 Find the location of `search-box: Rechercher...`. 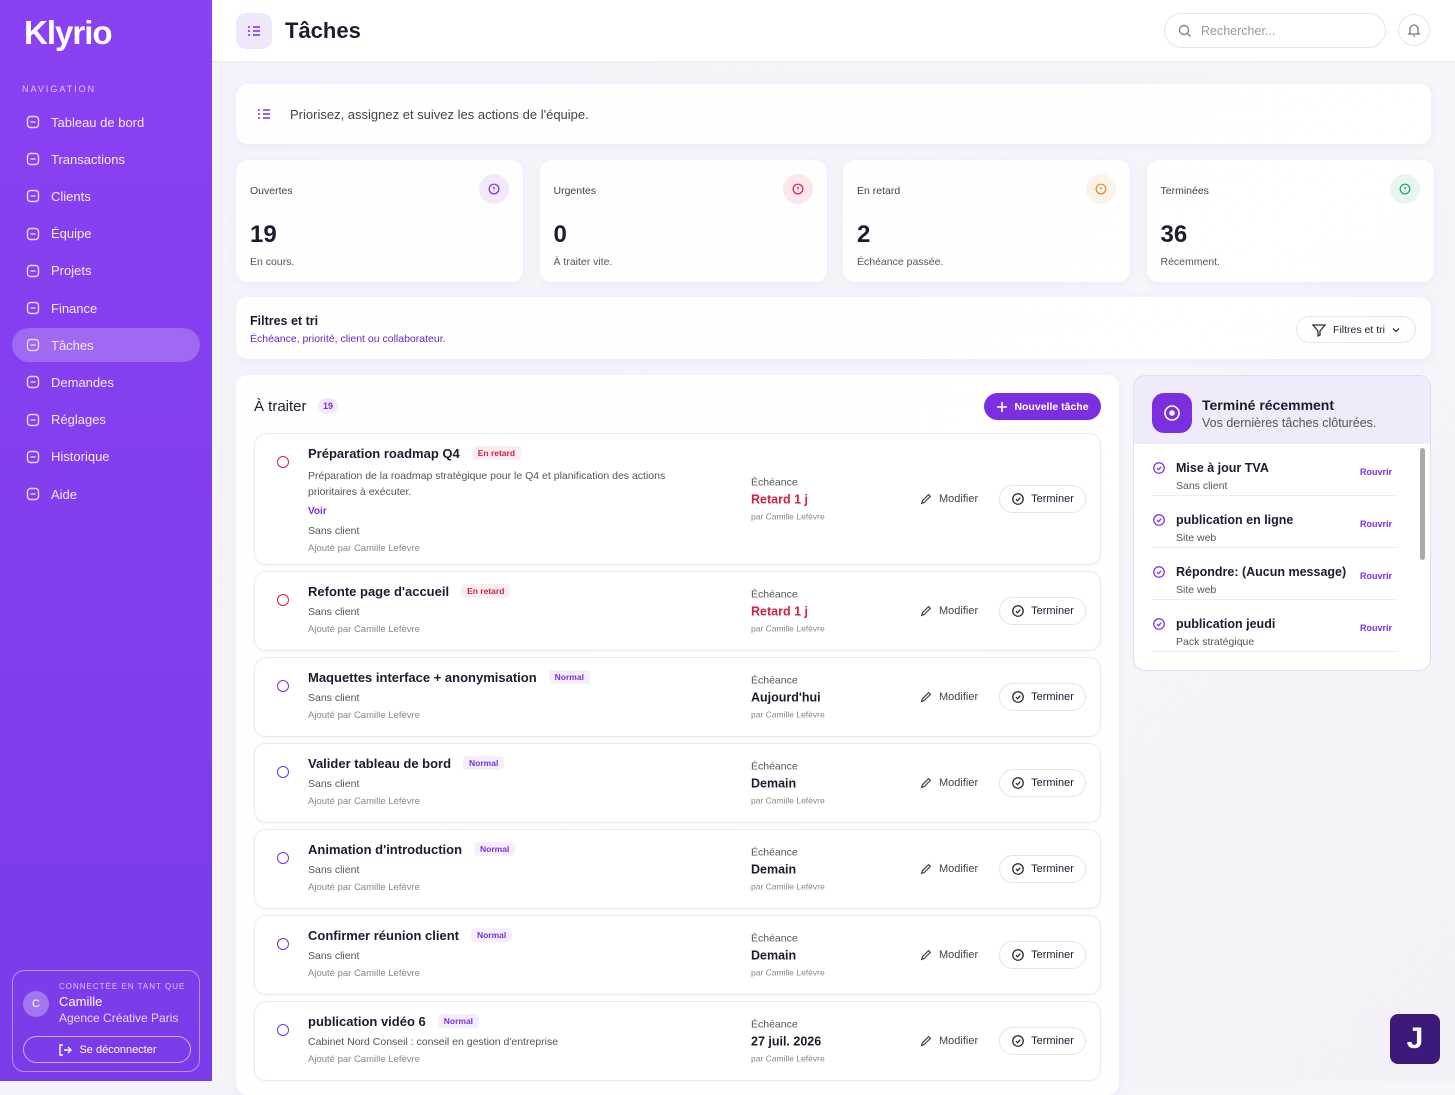

search-box: Rechercher... is located at coordinates (1275, 30).